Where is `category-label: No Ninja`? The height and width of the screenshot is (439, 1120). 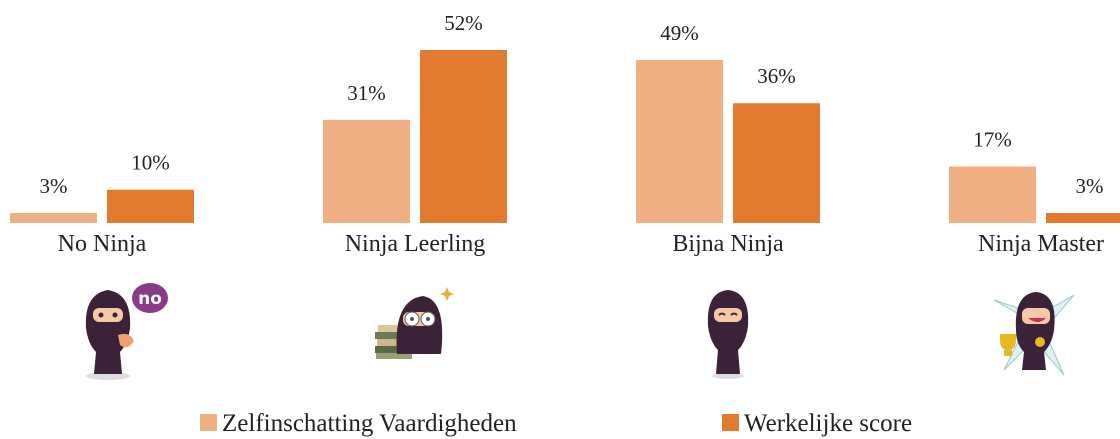 category-label: No Ninja is located at coordinates (102, 244).